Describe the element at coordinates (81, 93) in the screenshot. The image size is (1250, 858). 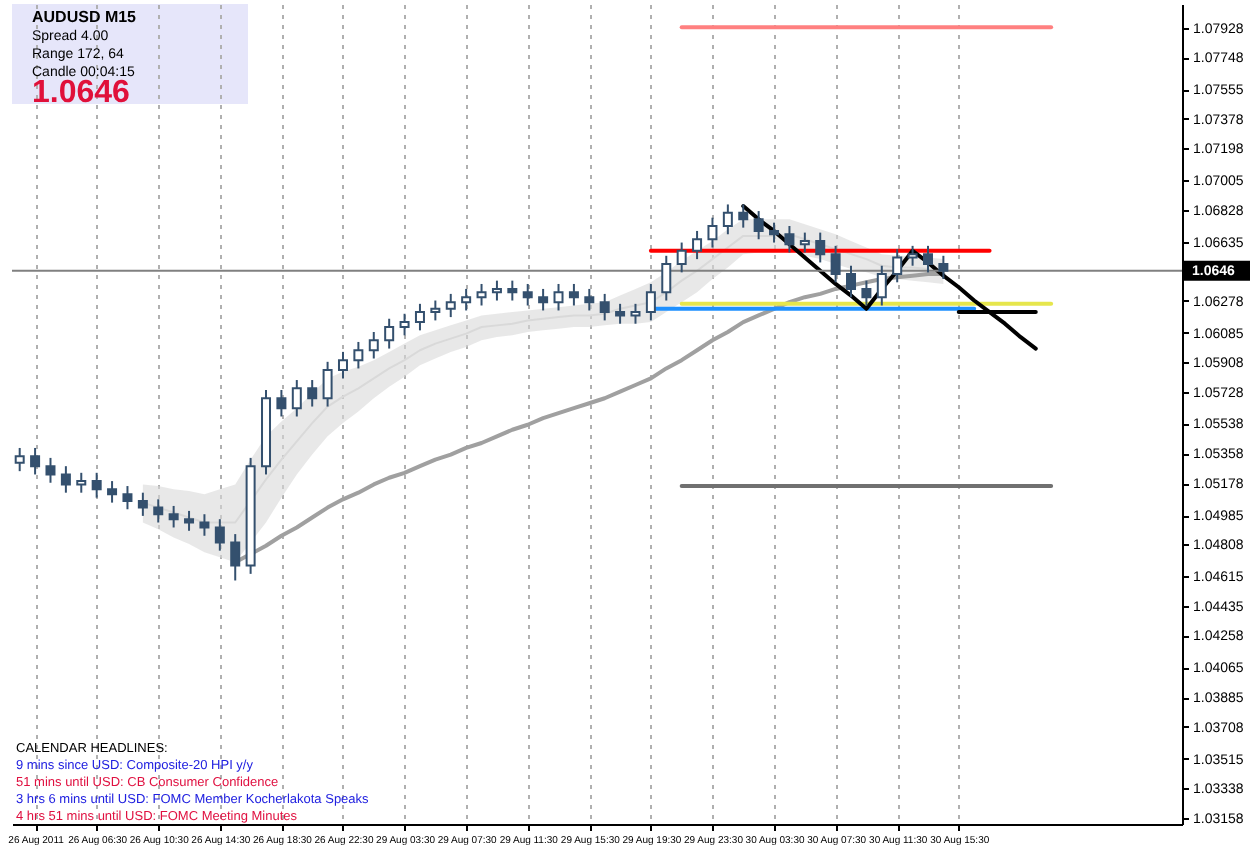
I see `annotation: 1.0646` at that location.